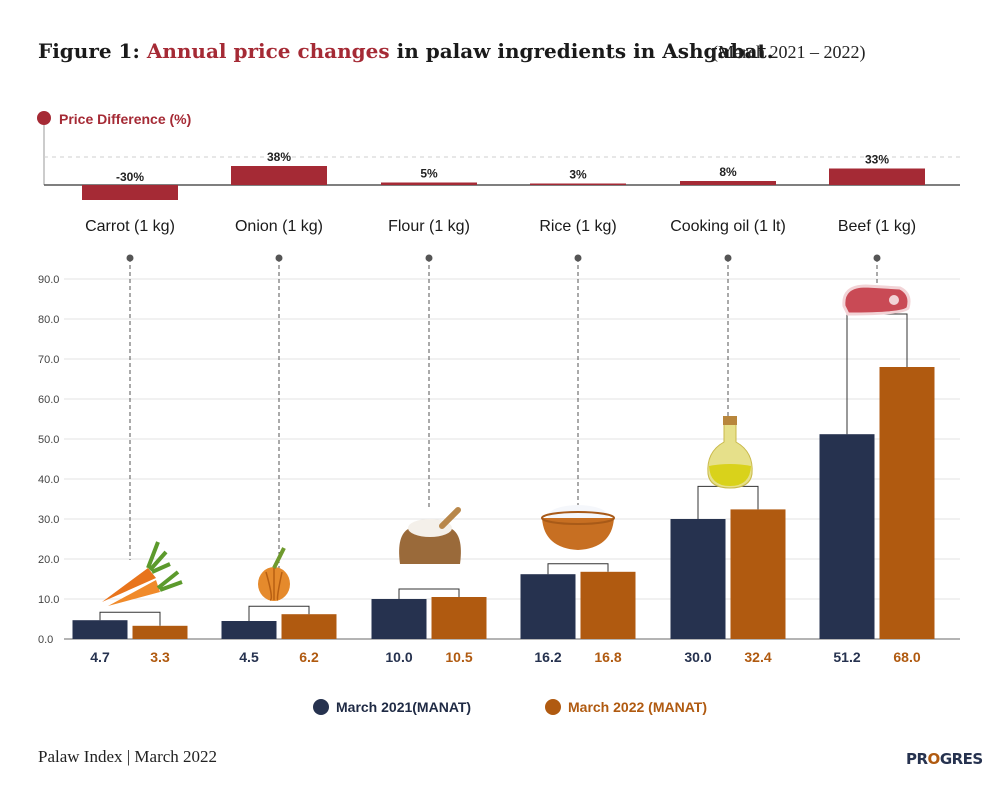 This screenshot has width=1000, height=800. I want to click on category-label: Onion (1 kg), so click(279, 226).